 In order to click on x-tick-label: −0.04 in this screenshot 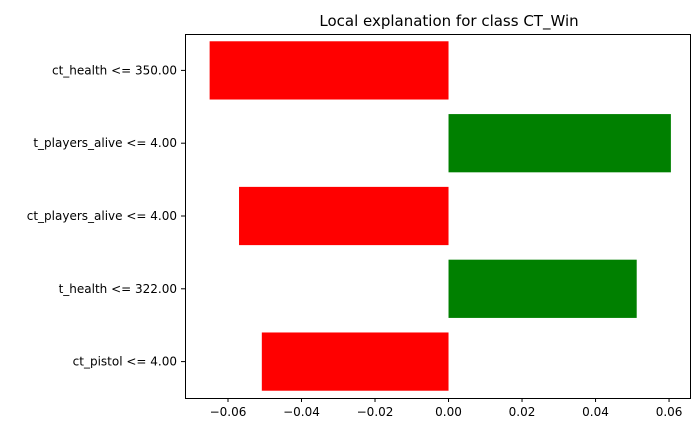, I will do `click(301, 412)`.